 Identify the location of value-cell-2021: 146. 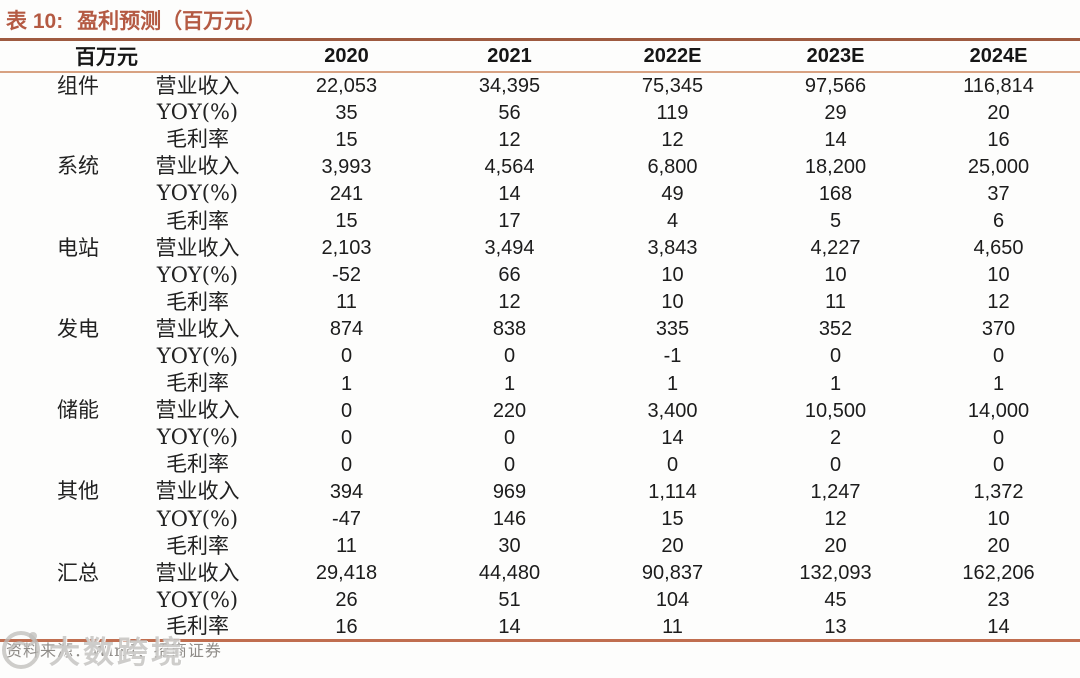
(509, 519).